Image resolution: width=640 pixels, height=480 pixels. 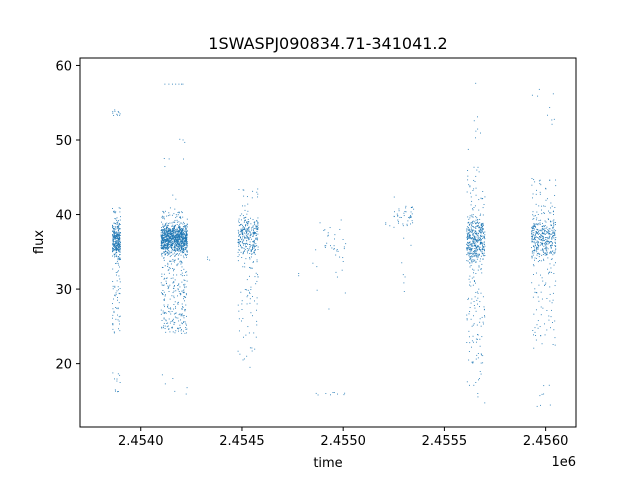 What do you see at coordinates (343, 438) in the screenshot?
I see `x-axis-ticks: 2.4540 2.4545 2.4550 2.4555 2.4560` at bounding box center [343, 438].